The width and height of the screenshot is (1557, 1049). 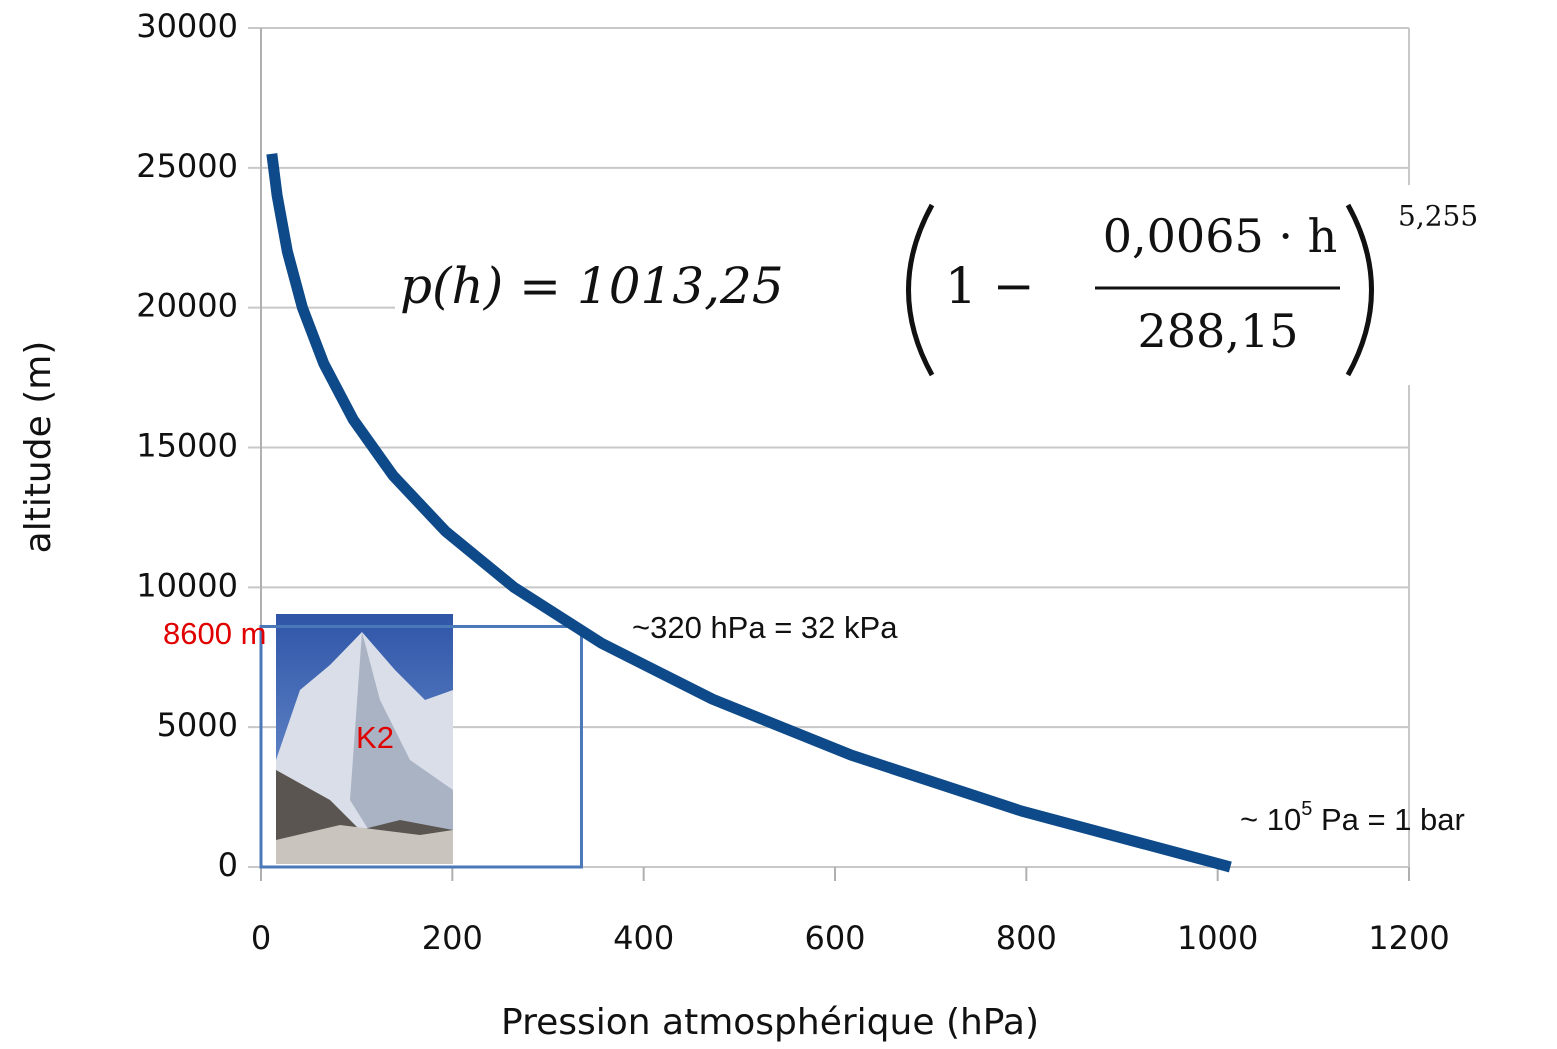 I want to click on x-tick-label: 600, so click(x=834, y=938).